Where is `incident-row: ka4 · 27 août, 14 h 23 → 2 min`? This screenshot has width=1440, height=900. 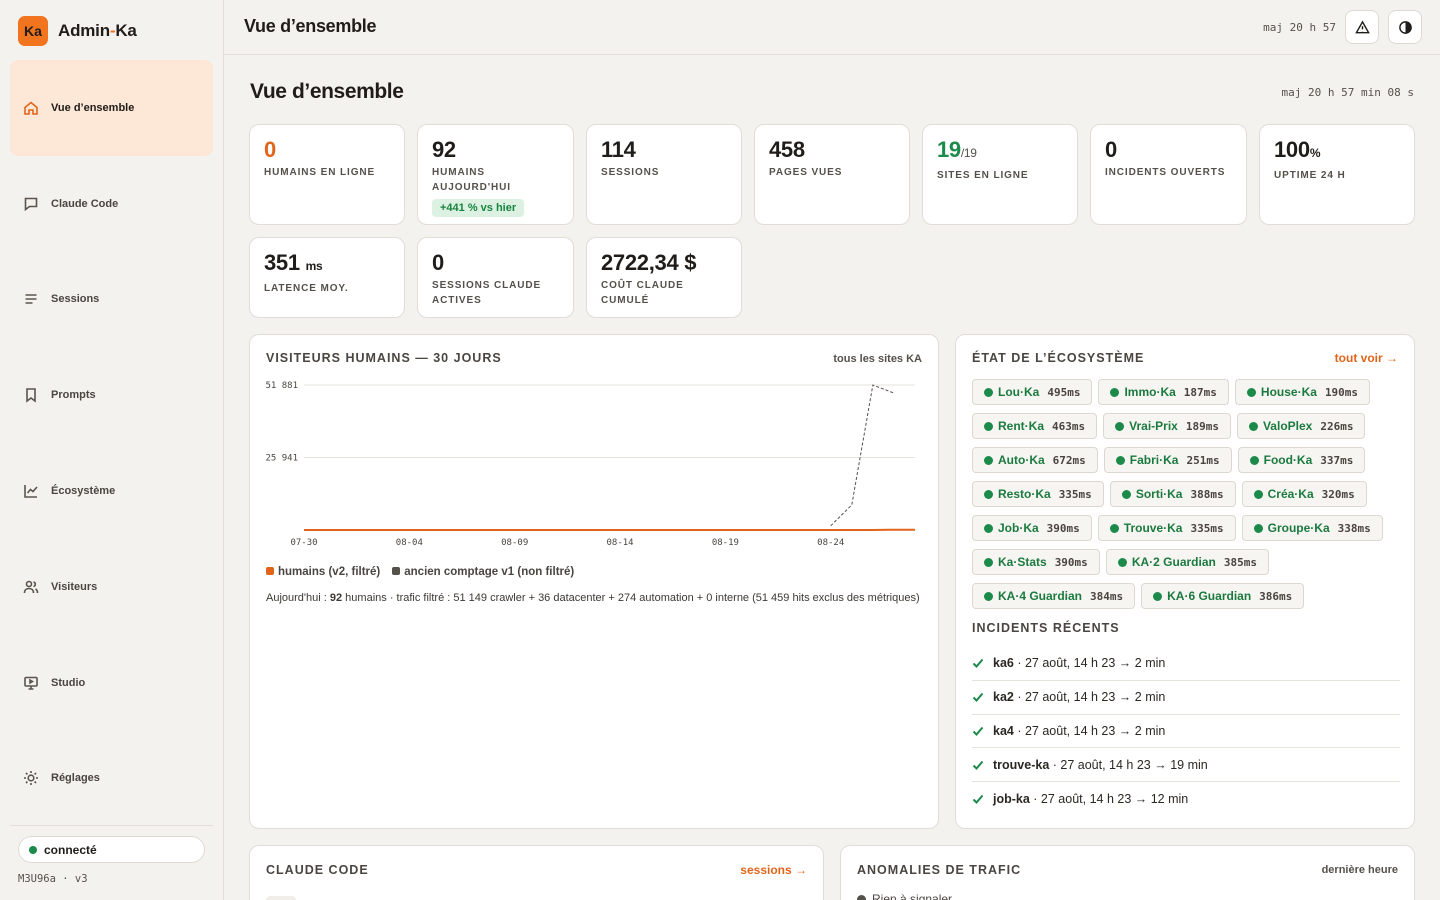 incident-row: ka4 · 27 août, 14 h 23 → 2 min is located at coordinates (1186, 732).